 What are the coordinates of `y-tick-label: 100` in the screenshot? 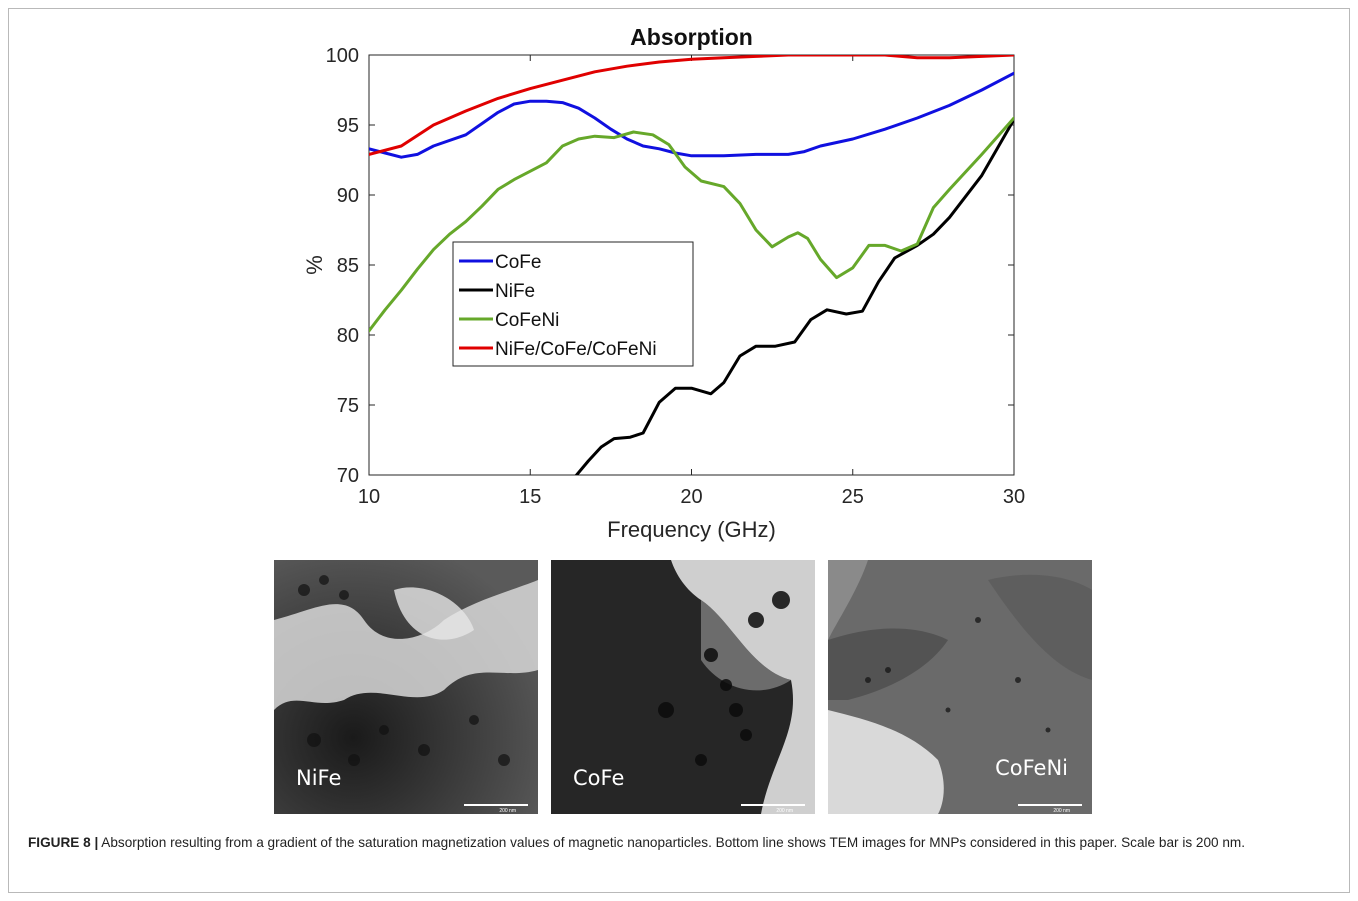 It's located at (342, 56).